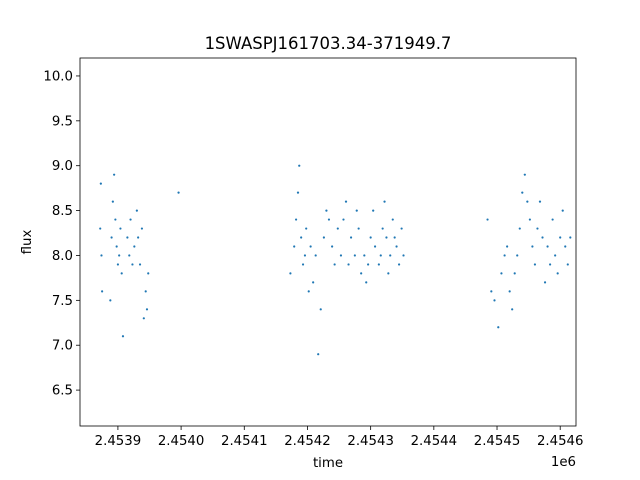 This screenshot has height=480, width=640. What do you see at coordinates (58, 76) in the screenshot?
I see `y-tick-label: 10.0` at bounding box center [58, 76].